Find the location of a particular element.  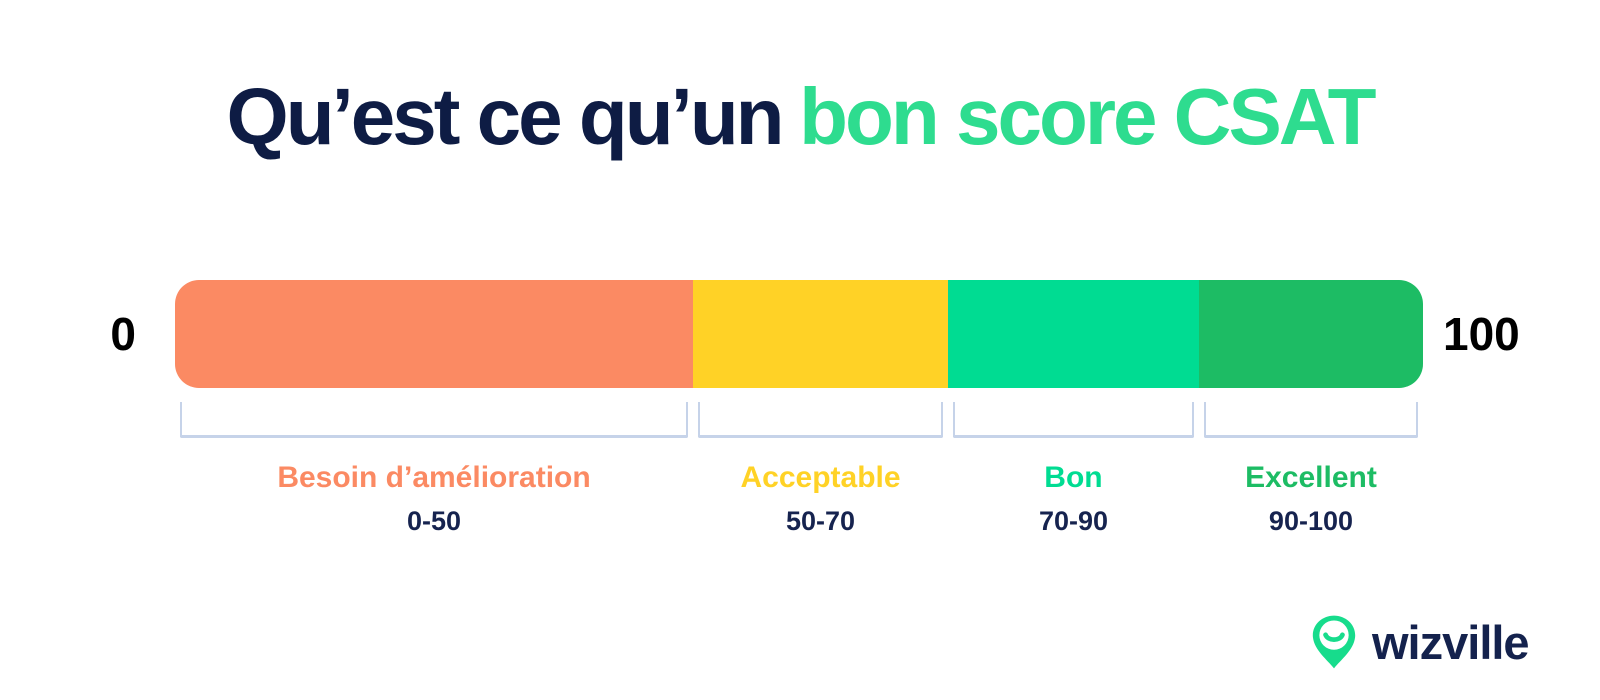

page-title-green: bon score CSAT is located at coordinates (1087, 116).